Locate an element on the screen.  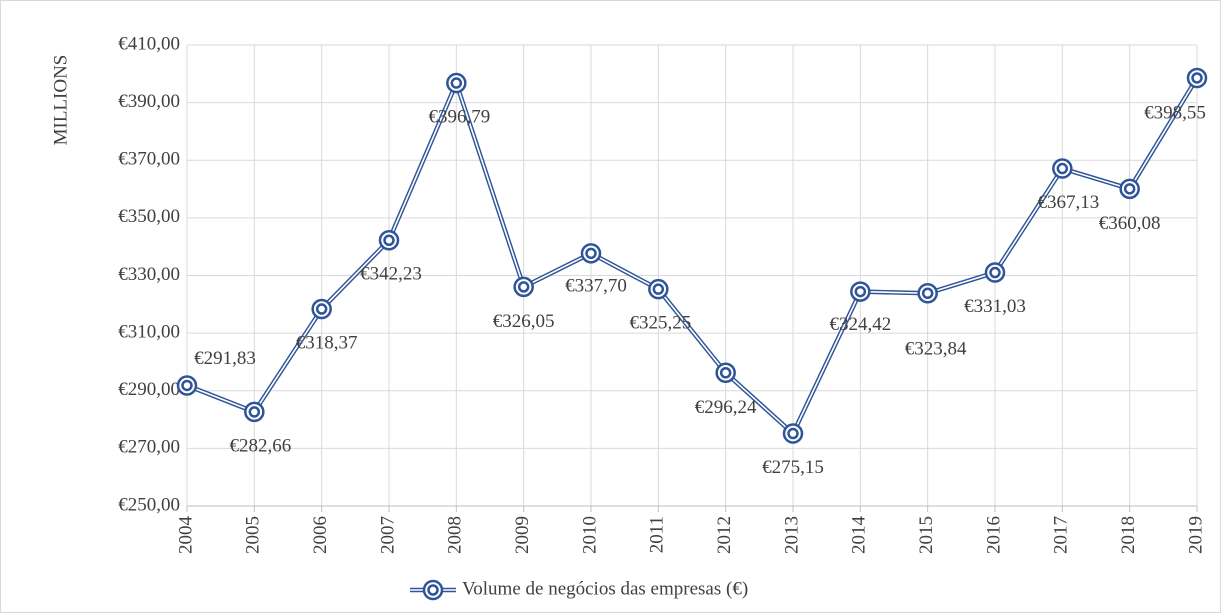
data-label: €325,25 is located at coordinates (660, 323).